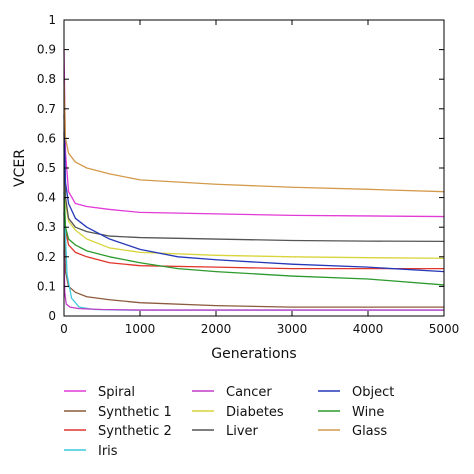 This screenshot has height=474, width=474. I want to click on y-tick-label: 1, so click(52, 20).